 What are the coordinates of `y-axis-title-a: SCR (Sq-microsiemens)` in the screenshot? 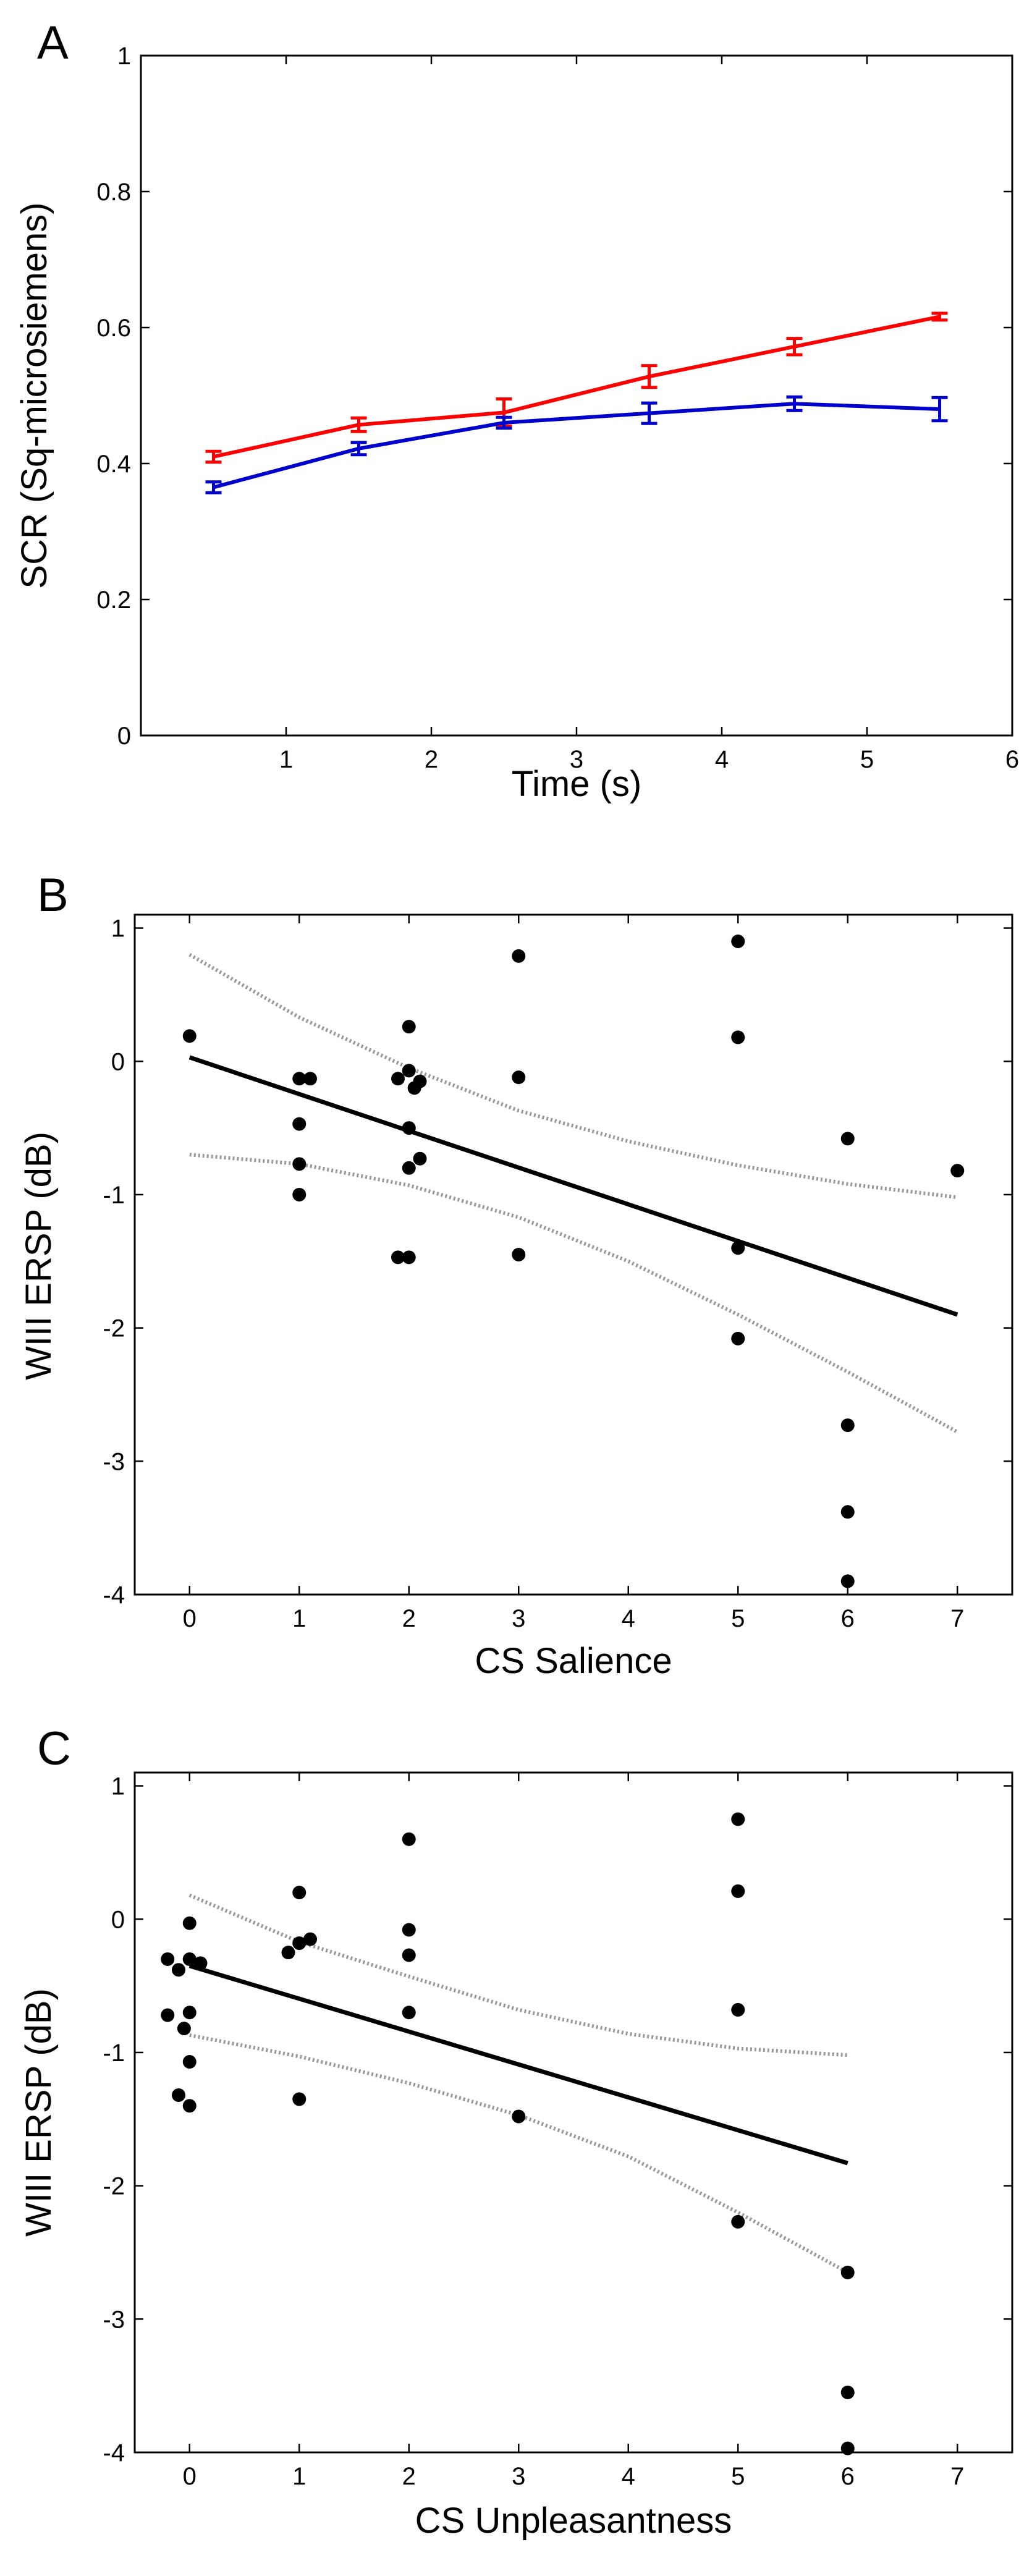 It's located at (34, 395).